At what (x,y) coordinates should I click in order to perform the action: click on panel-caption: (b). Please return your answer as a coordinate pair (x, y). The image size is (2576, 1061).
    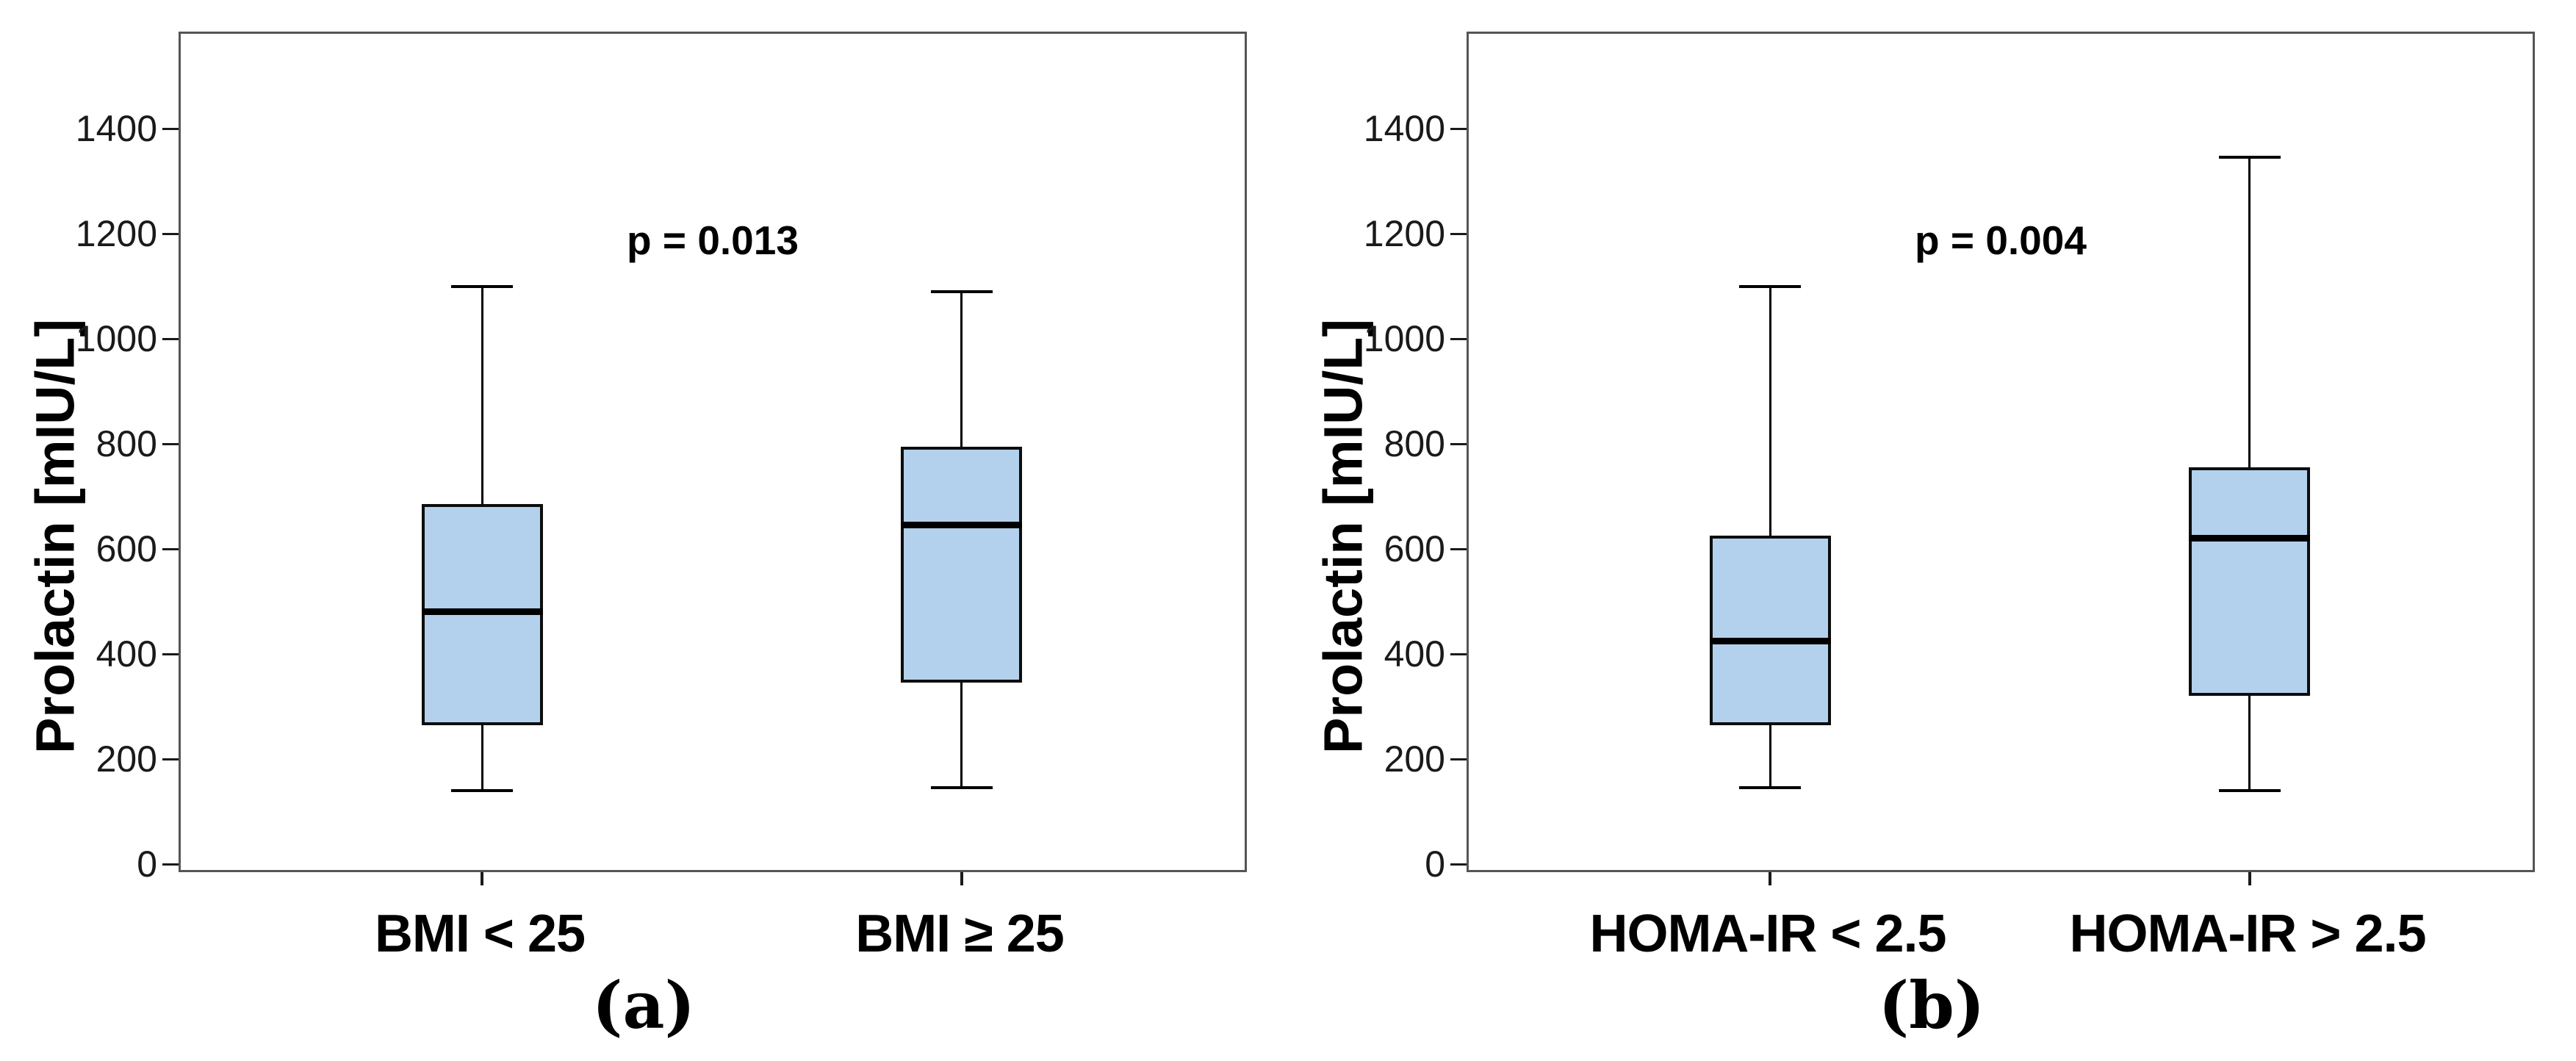
    Looking at the image, I should click on (1931, 1005).